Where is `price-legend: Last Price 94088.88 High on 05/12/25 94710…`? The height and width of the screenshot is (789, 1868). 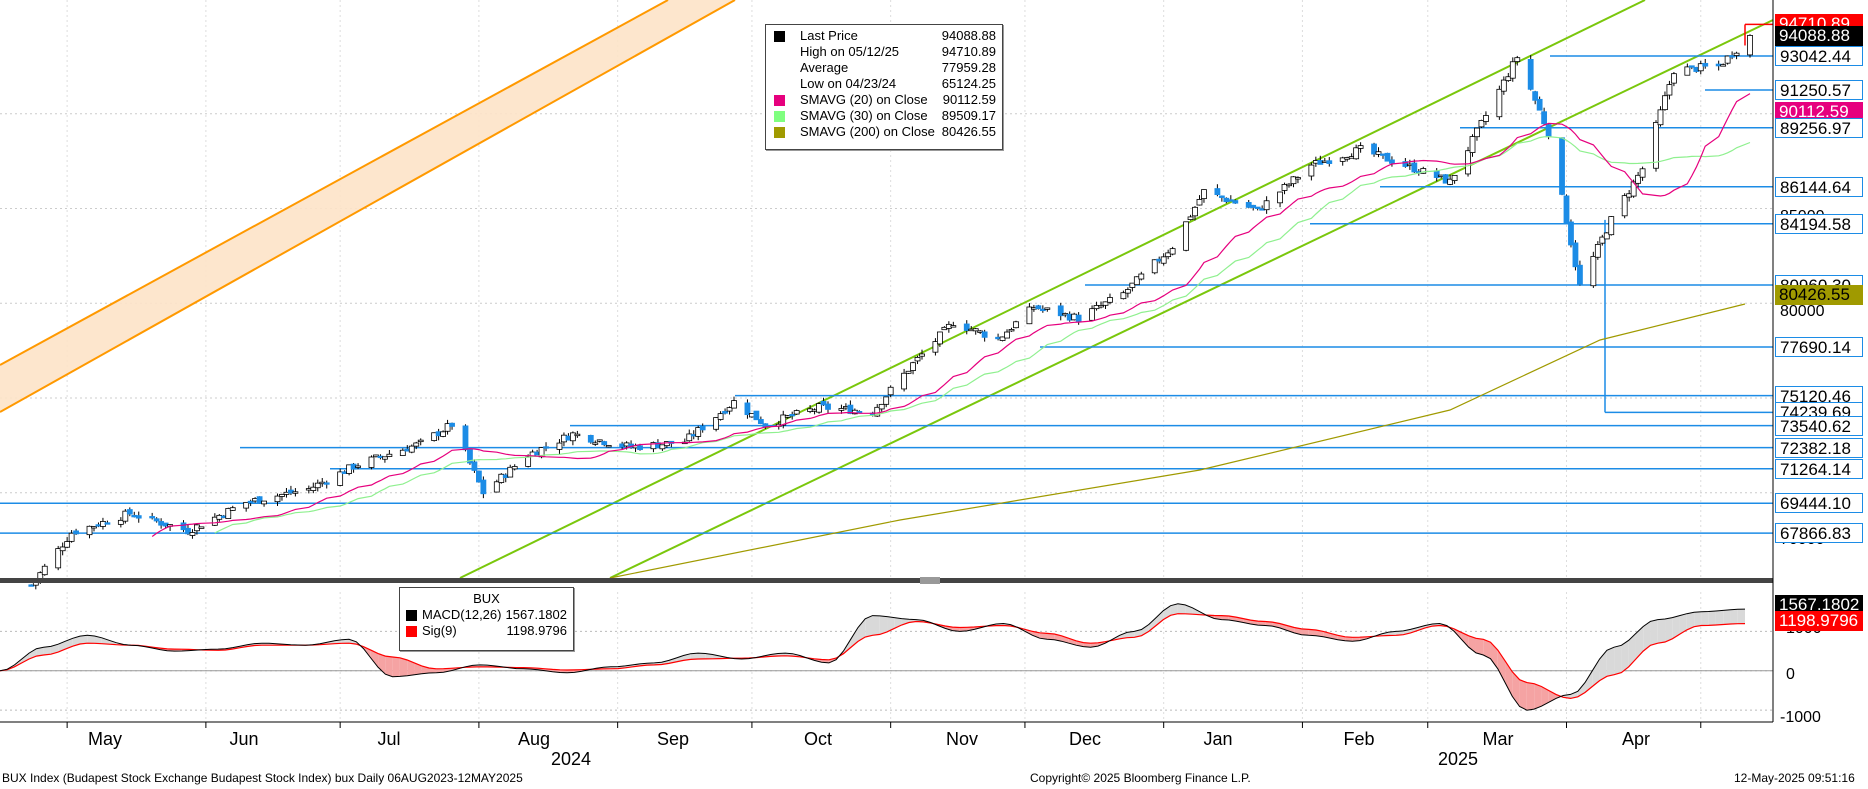
price-legend: Last Price 94088.88 High on 05/12/25 94710… is located at coordinates (884, 87).